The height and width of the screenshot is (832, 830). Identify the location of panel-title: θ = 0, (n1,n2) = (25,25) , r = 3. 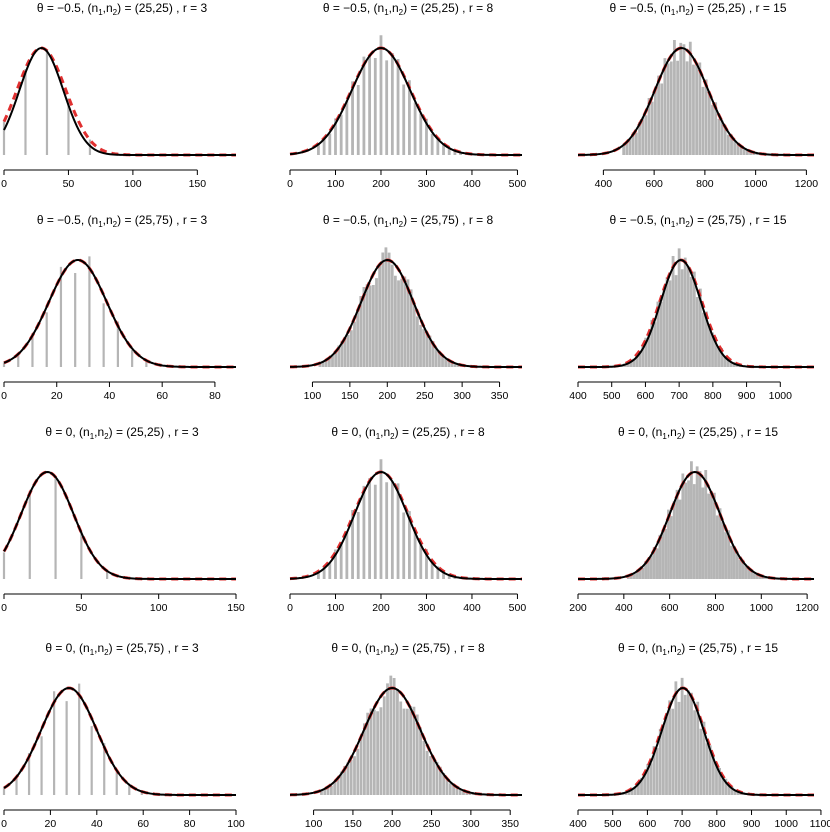
(122, 433).